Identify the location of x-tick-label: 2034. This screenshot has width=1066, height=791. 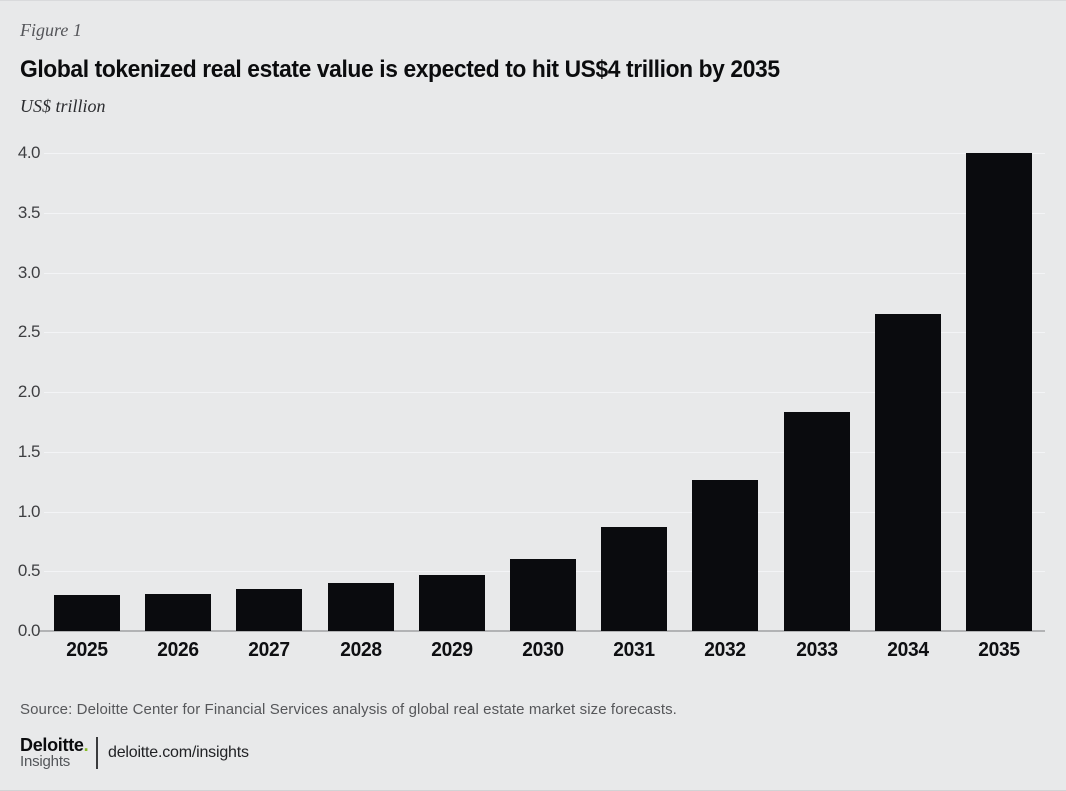
(908, 650).